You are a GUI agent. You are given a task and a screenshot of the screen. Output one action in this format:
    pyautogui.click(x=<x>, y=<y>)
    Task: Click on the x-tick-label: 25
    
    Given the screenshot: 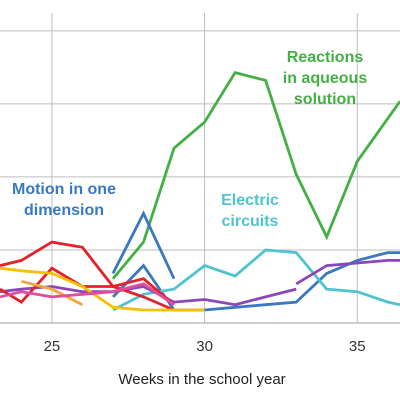 What is the action you would take?
    pyautogui.click(x=52, y=346)
    